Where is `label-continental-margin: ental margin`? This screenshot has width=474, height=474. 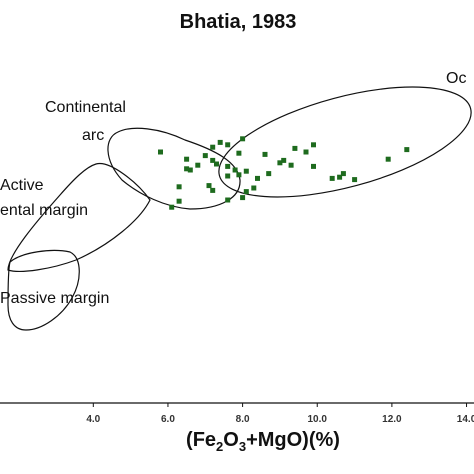 label-continental-margin: ental margin is located at coordinates (44, 210).